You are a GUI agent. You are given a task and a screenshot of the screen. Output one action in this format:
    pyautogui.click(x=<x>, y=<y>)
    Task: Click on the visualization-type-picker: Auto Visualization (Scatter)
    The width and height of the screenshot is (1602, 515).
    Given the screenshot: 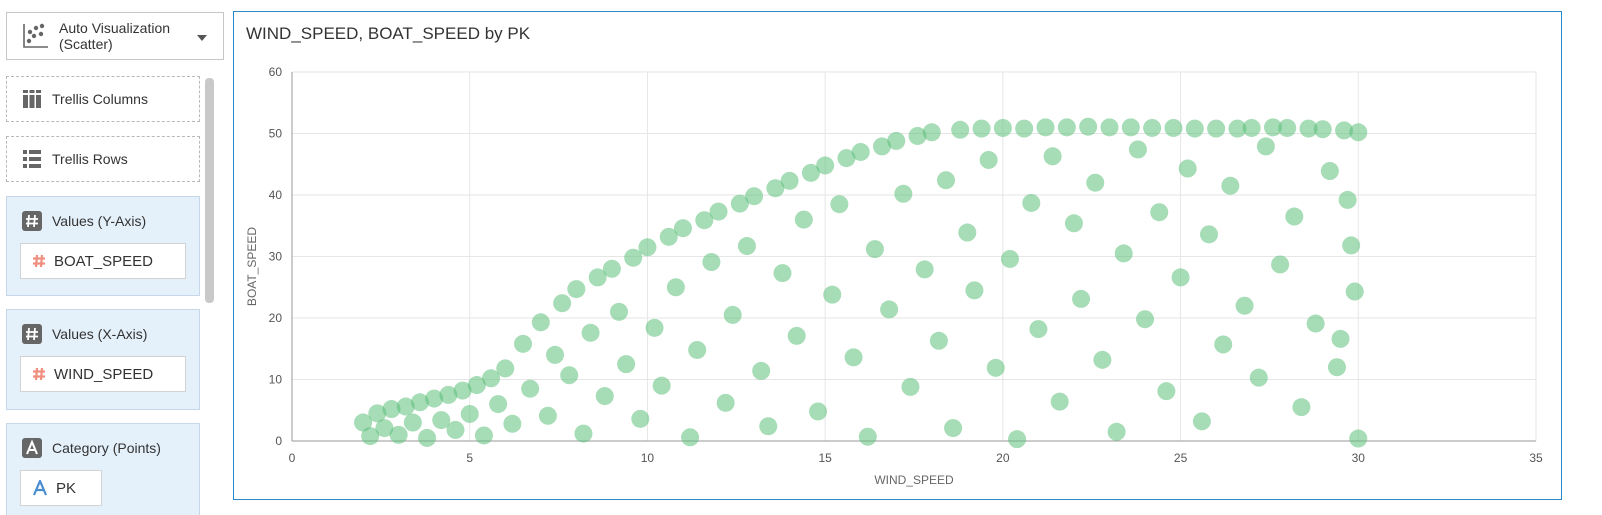 What is the action you would take?
    pyautogui.click(x=115, y=36)
    